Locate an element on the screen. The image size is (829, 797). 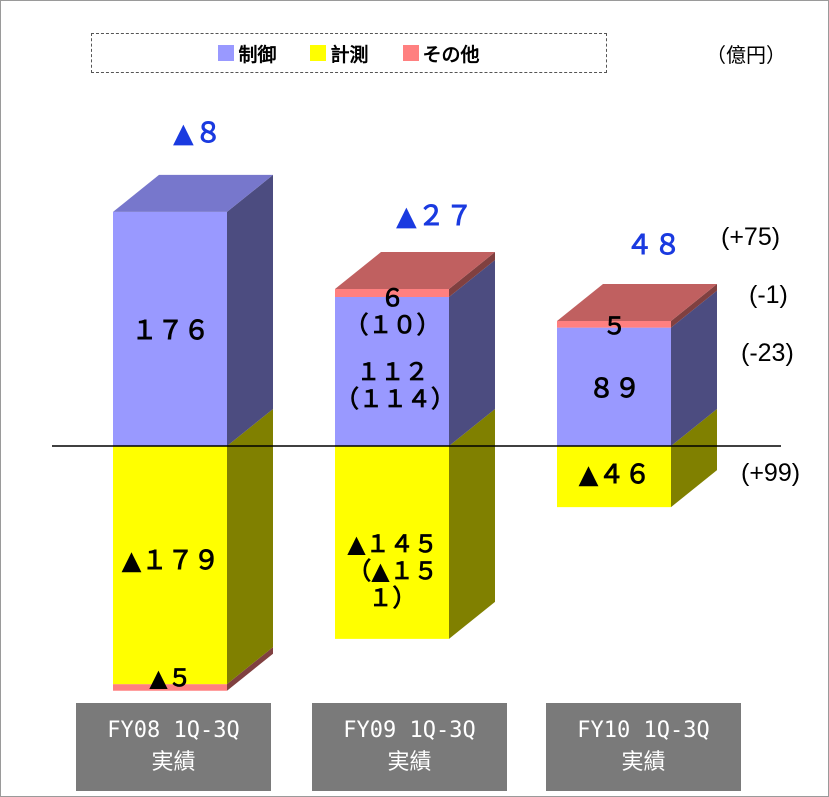
legend-label-measure: 計測 is located at coordinates (349, 54).